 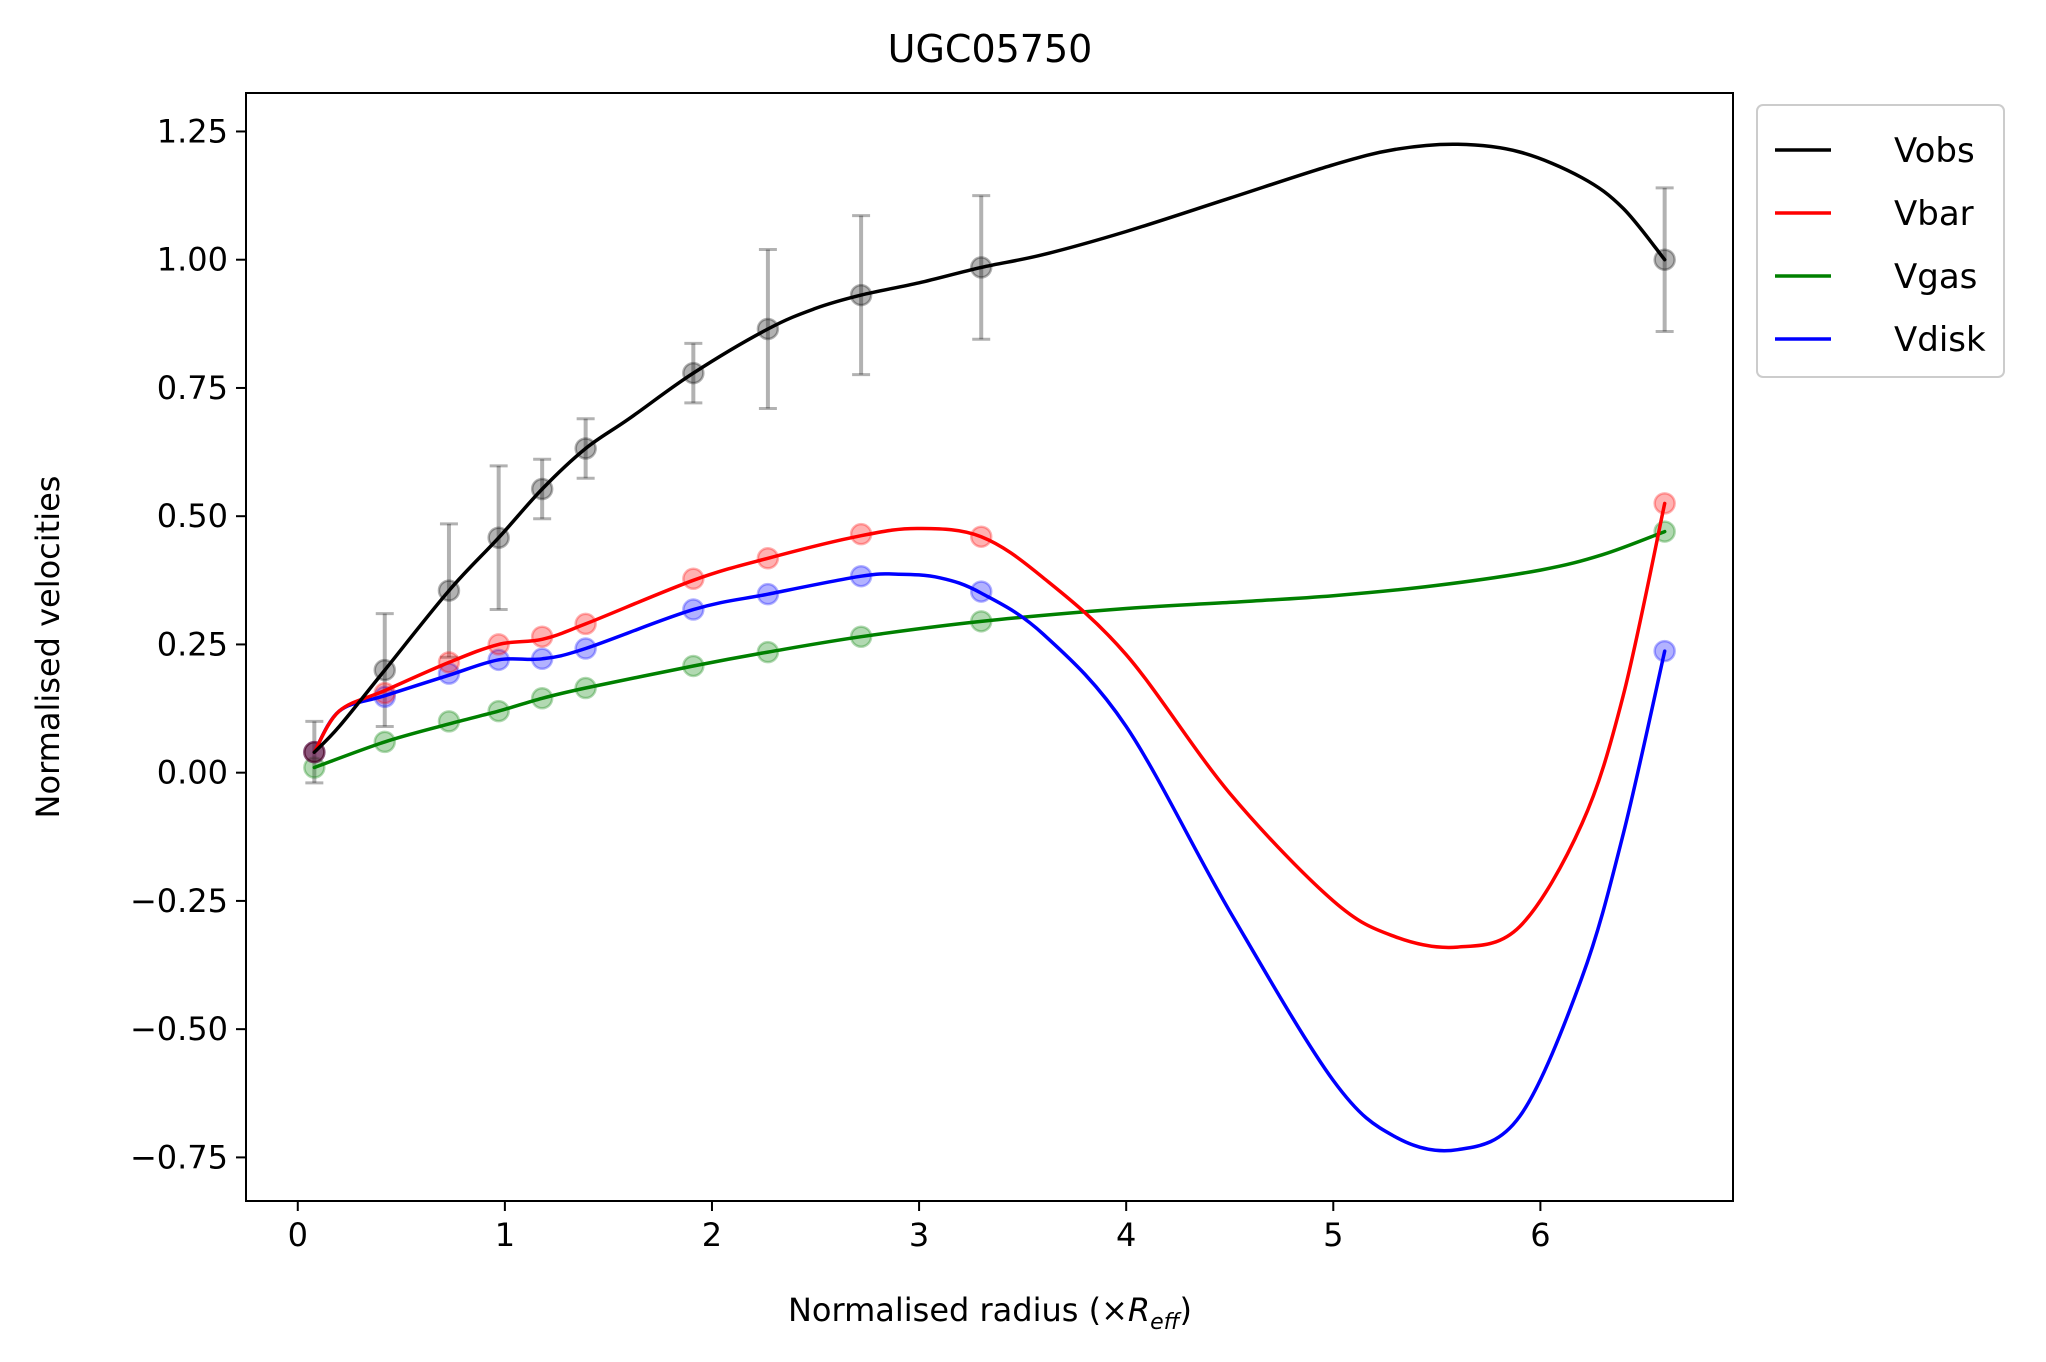 What do you see at coordinates (505, 1235) in the screenshot?
I see `x-tick-label: 1` at bounding box center [505, 1235].